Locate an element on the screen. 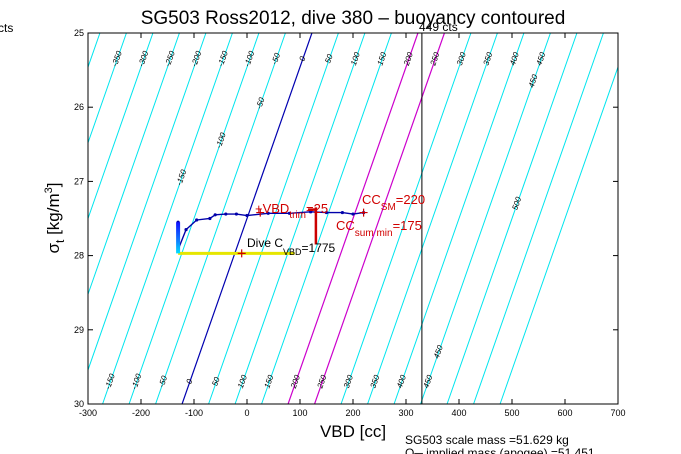  contour-label-top: -200 is located at coordinates (197, 58).